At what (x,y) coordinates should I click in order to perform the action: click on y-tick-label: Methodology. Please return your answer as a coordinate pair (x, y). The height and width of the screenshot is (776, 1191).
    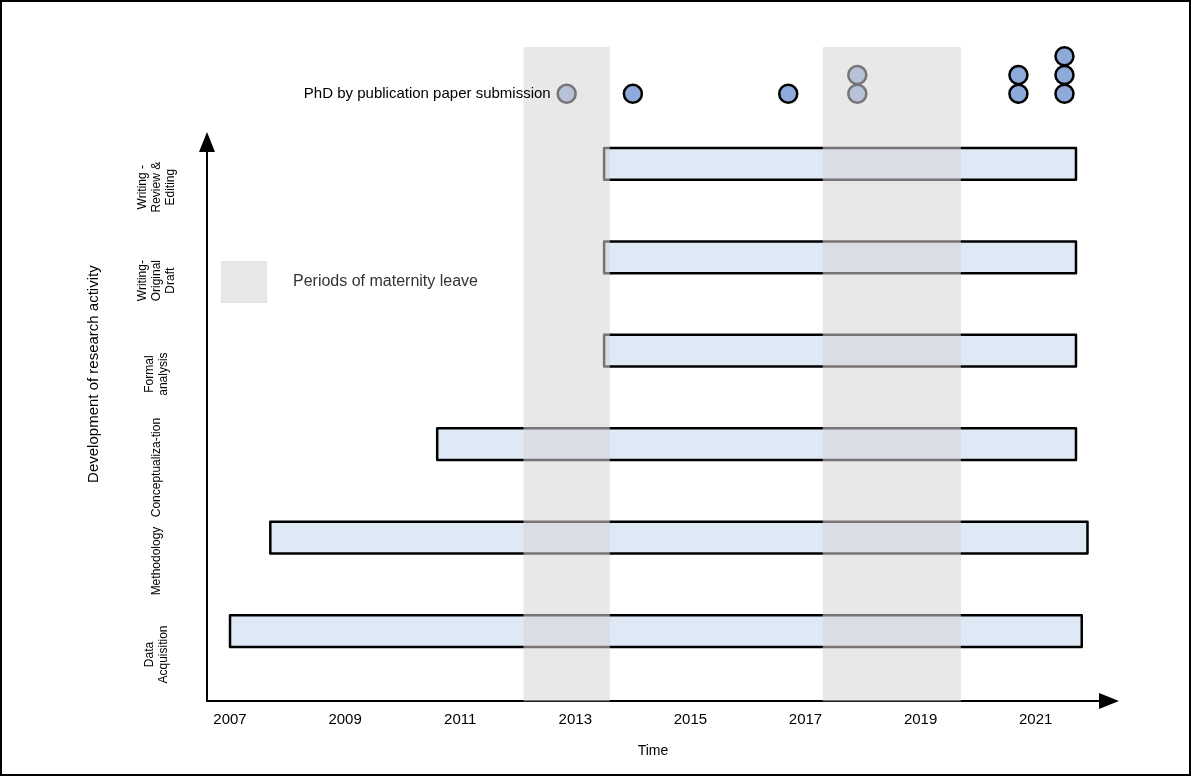
    Looking at the image, I should click on (156, 561).